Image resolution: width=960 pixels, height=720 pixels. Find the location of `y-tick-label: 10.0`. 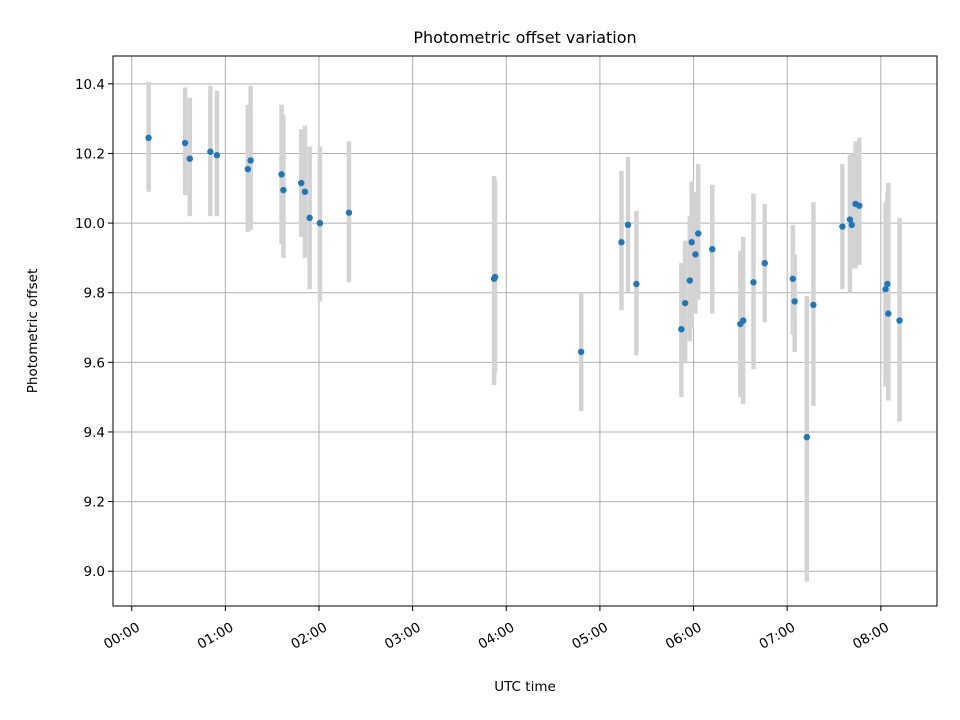

y-tick-label: 10.0 is located at coordinates (90, 224).